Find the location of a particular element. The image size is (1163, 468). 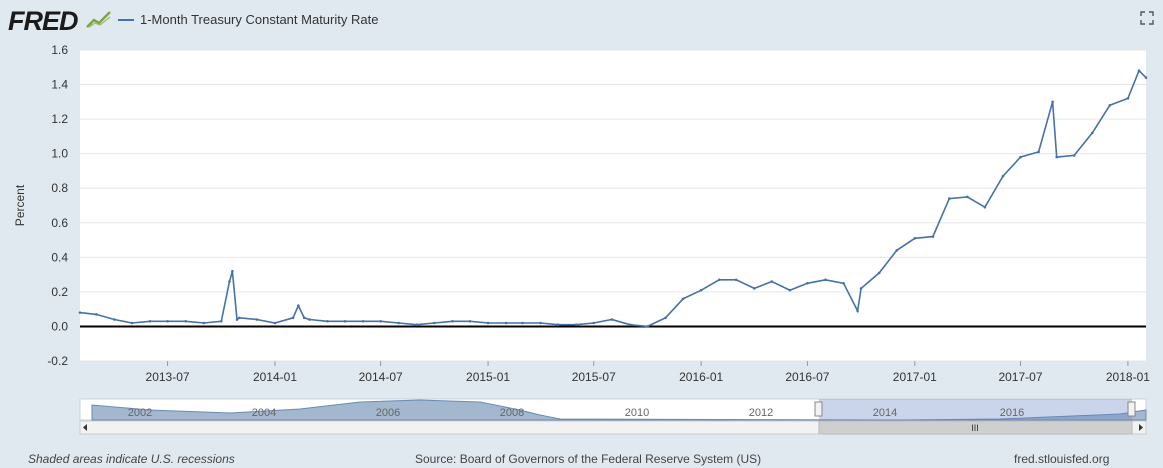

x-tick-label: 2017-07 is located at coordinates (1020, 377).